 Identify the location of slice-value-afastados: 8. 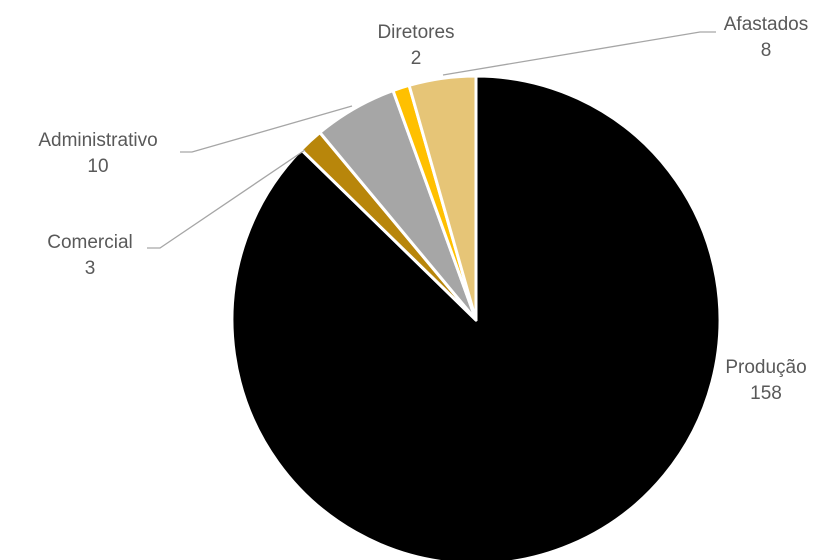
(766, 50).